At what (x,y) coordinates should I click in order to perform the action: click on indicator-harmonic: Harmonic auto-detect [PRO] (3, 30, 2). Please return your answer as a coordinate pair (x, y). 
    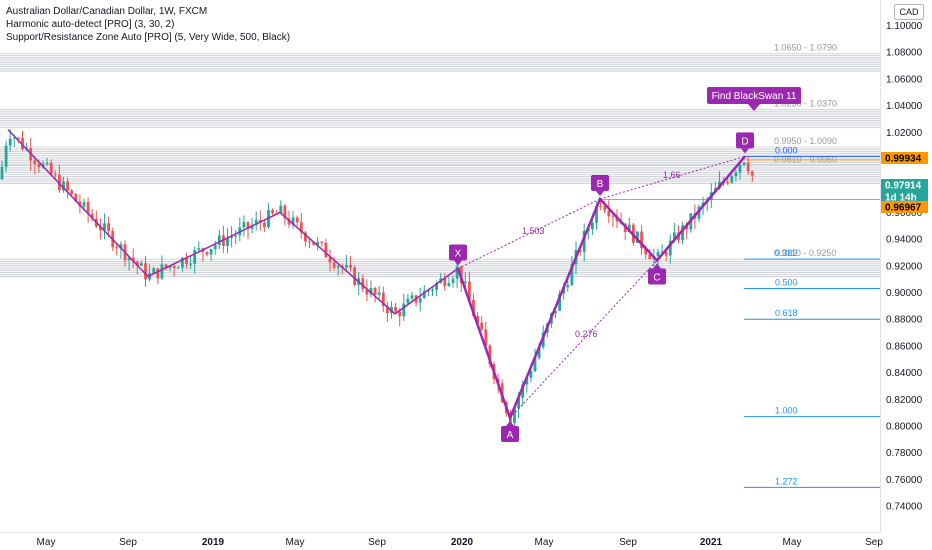
    Looking at the image, I should click on (90, 24).